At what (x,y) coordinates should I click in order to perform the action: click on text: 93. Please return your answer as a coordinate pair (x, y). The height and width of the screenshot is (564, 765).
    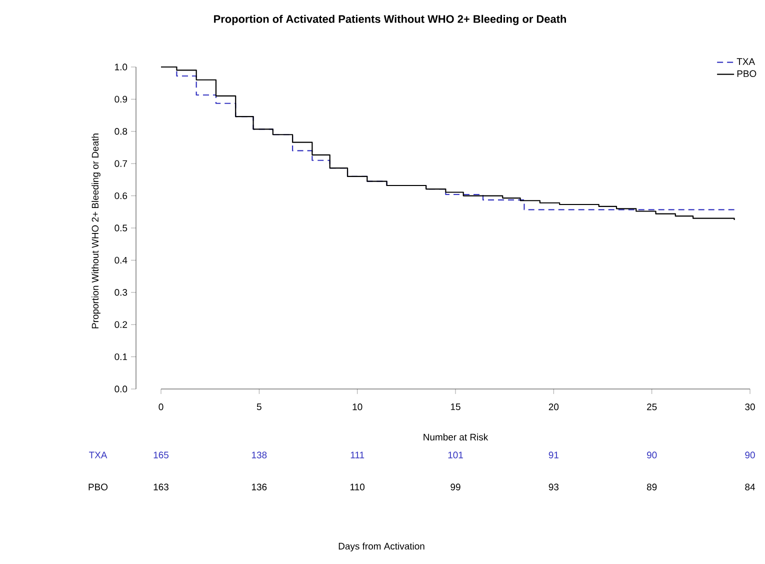
    Looking at the image, I should click on (553, 487).